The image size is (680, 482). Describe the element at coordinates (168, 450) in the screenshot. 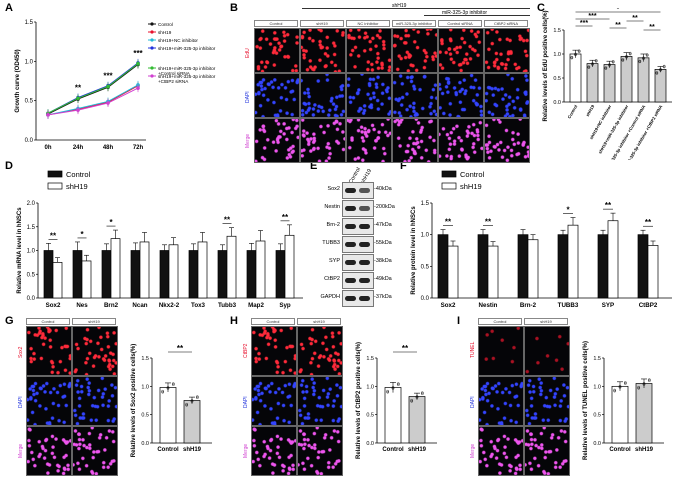

I see `x-tick-label: Control` at that location.